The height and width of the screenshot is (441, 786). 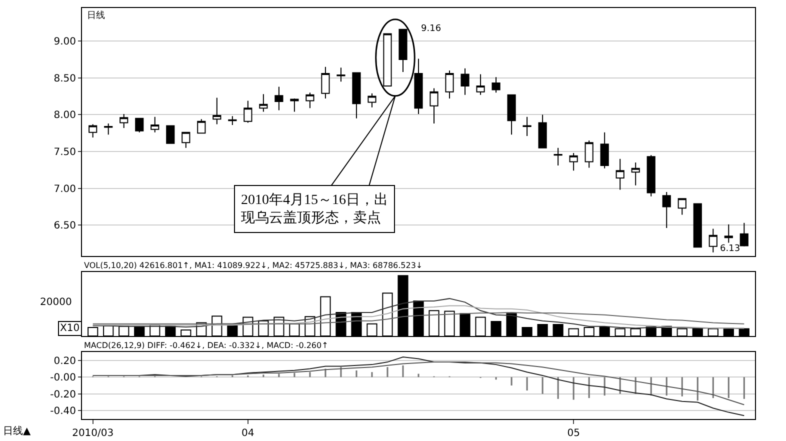 I want to click on y-tick-label: 7.00, so click(x=65, y=189).